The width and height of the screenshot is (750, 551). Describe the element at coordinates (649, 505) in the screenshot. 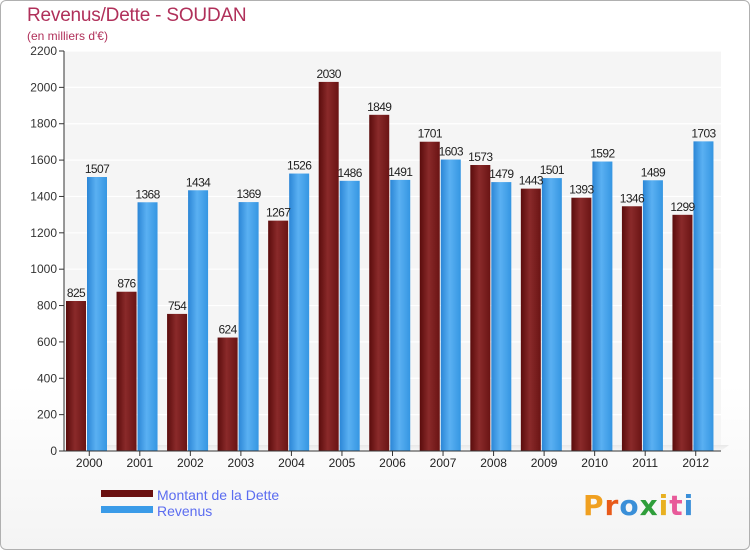

I see `logo-letter: x` at that location.